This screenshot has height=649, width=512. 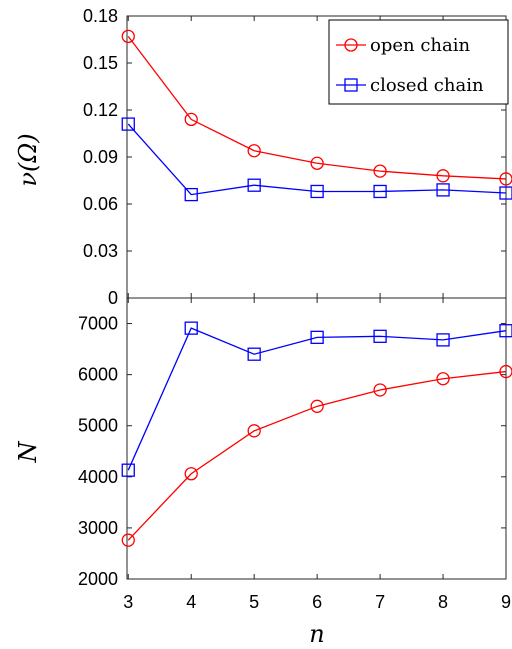 What do you see at coordinates (98, 579) in the screenshot?
I see `bottom-y-tick-label: 2000` at bounding box center [98, 579].